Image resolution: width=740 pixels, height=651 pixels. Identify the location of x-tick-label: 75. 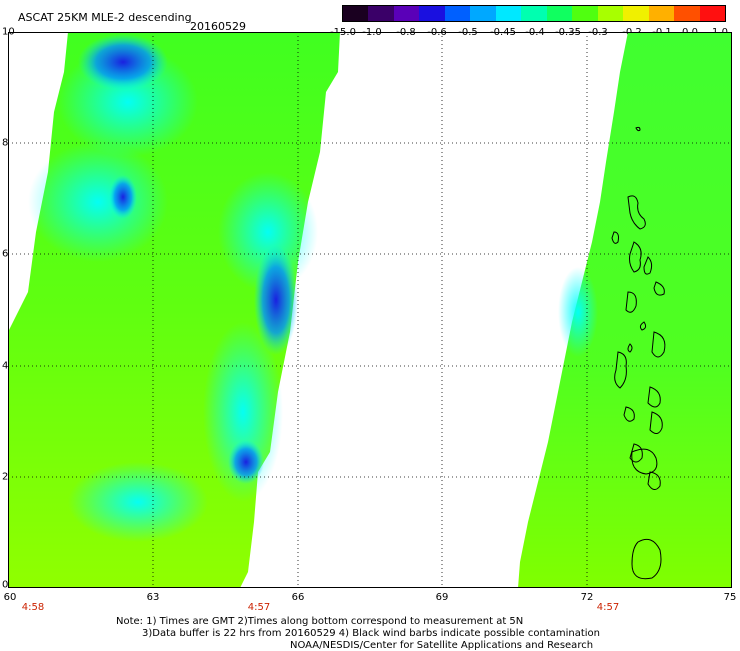
(730, 597).